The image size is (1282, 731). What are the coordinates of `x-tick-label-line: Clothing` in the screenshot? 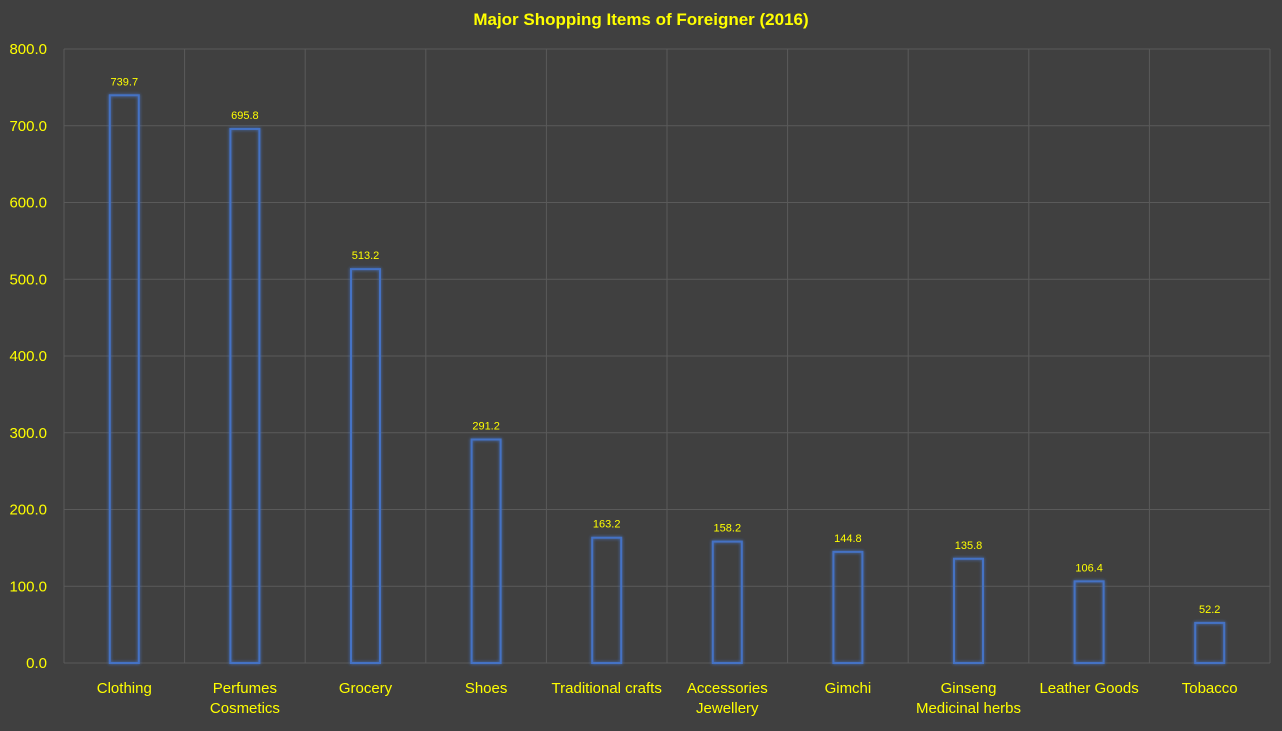 It's located at (124, 688).